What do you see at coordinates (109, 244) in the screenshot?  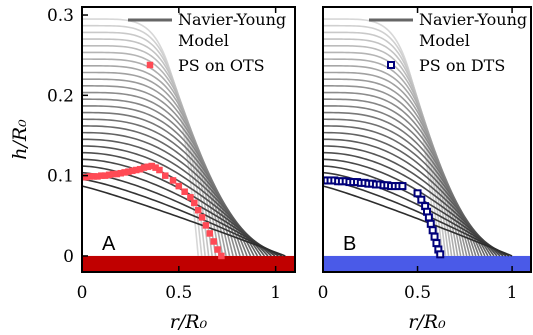 I see `panel-label: A` at bounding box center [109, 244].